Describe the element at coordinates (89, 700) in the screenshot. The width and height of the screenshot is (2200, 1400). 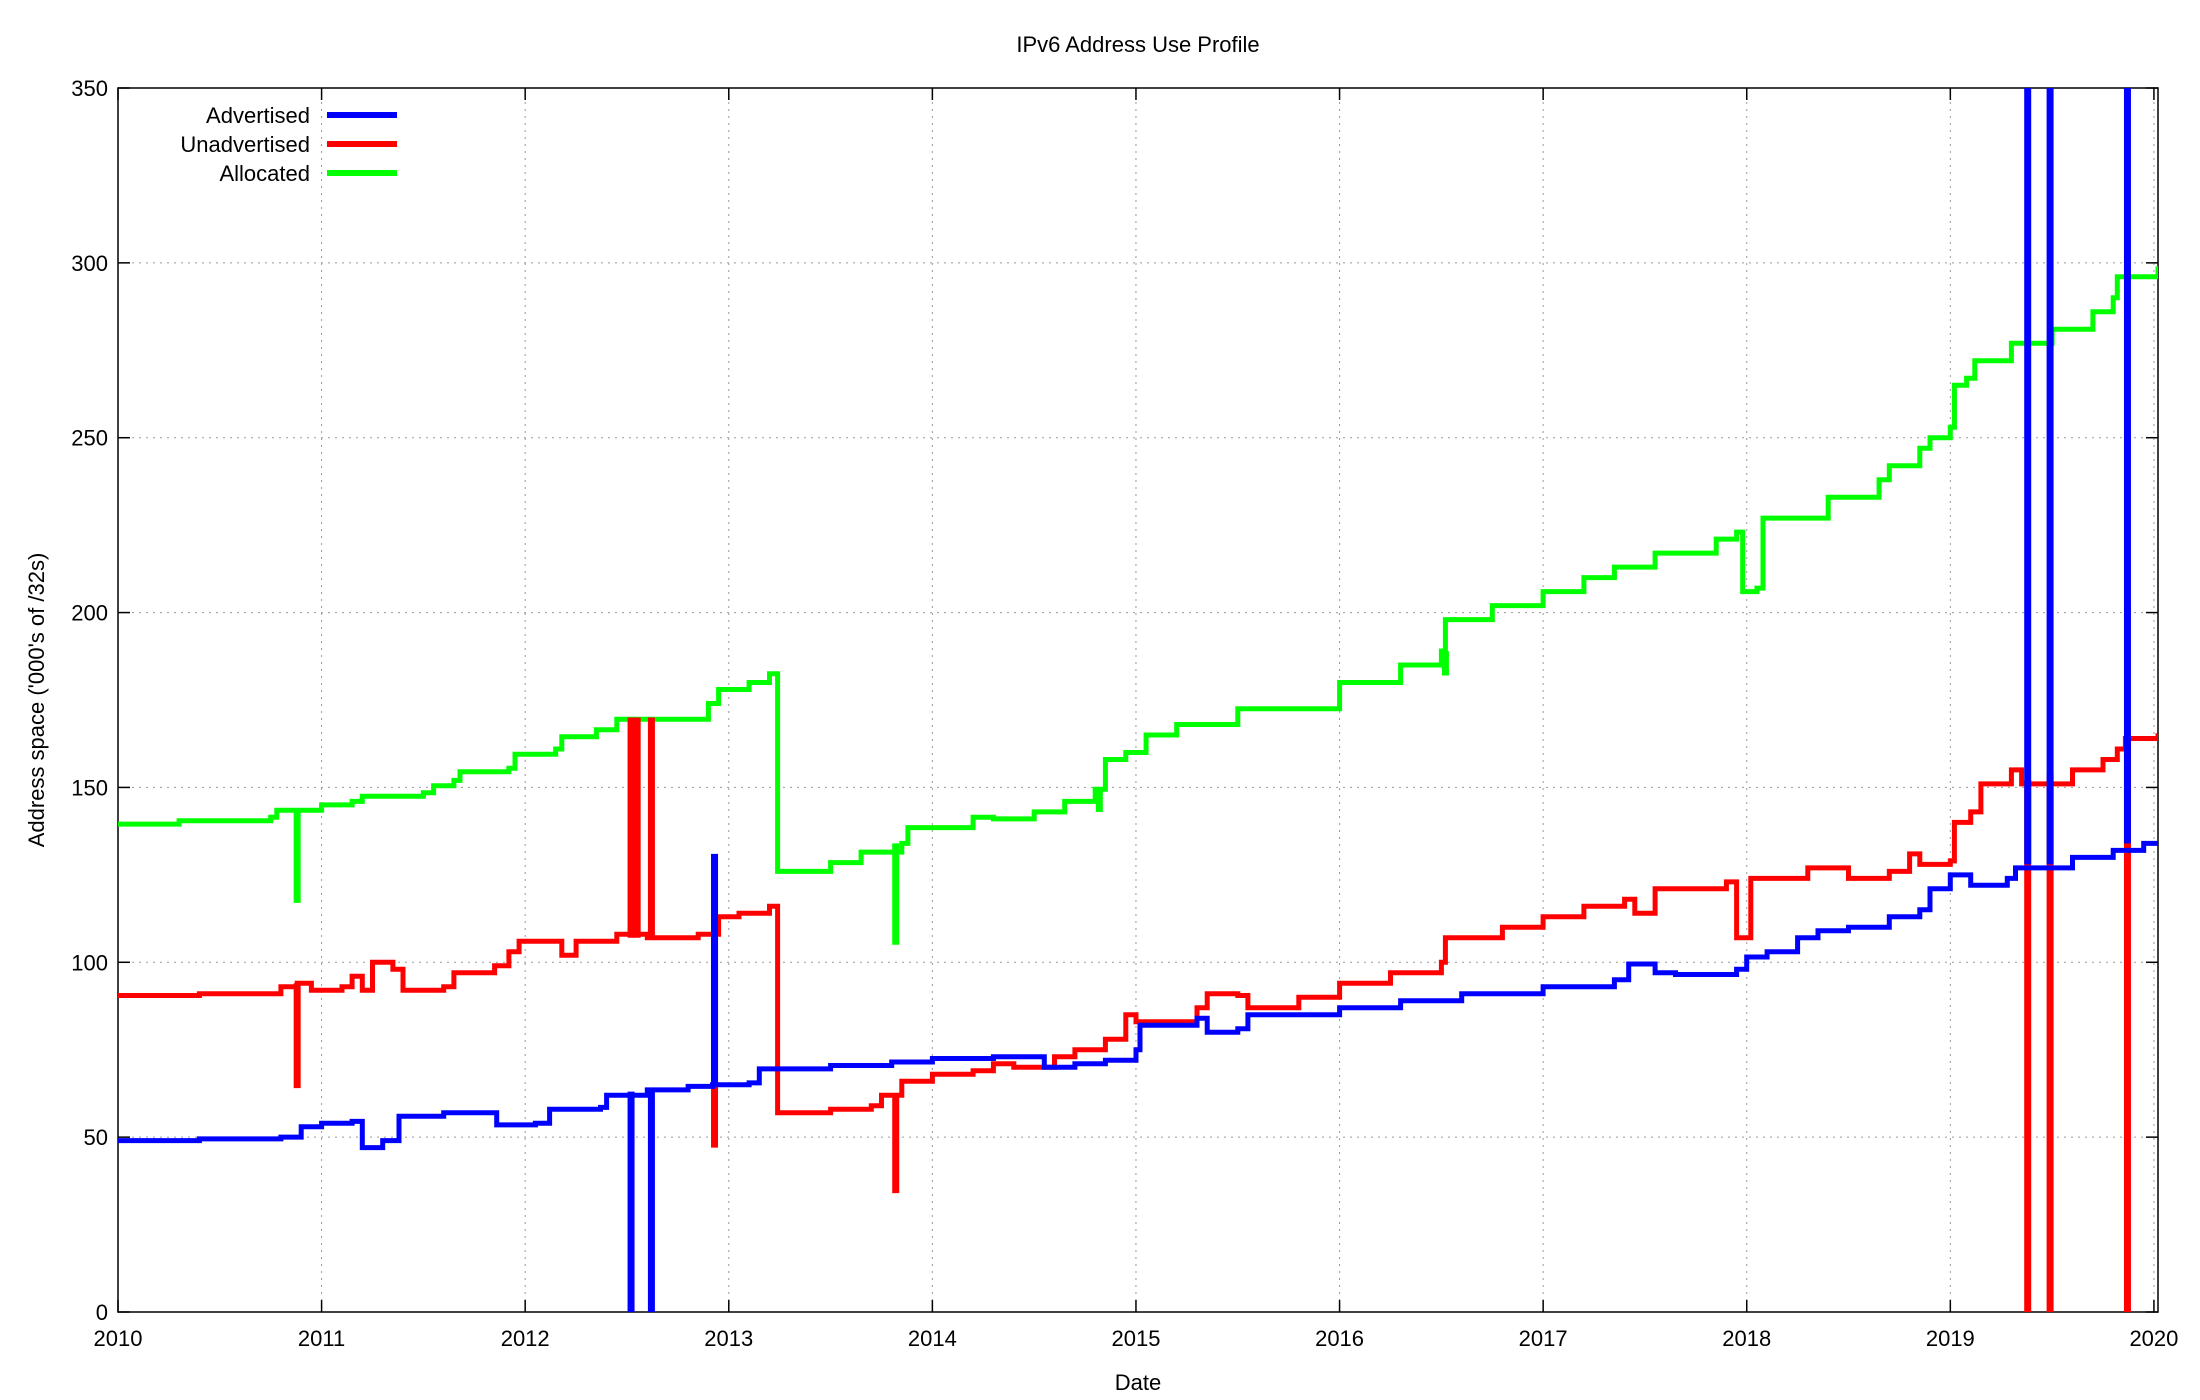
I see `y-tick-labels: 0 50 100 150 200 250 300 350` at that location.